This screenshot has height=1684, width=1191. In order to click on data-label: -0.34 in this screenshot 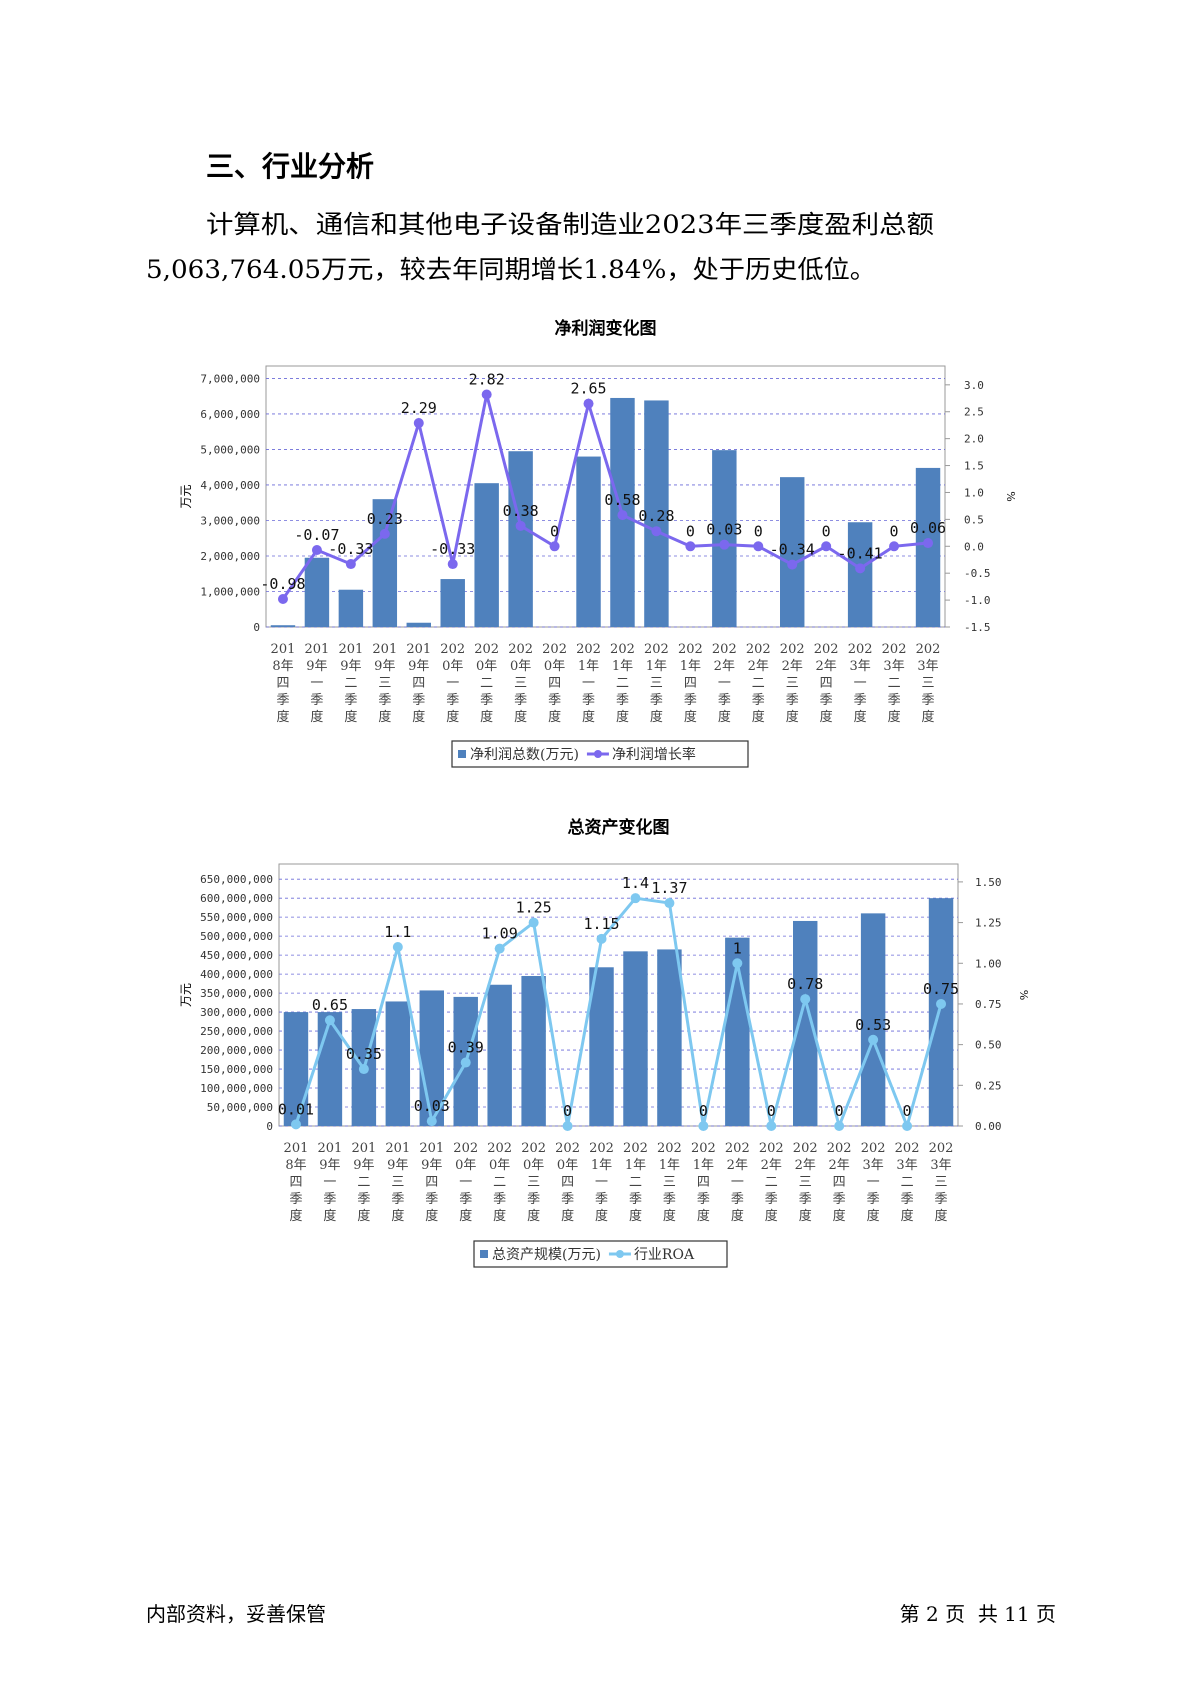, I will do `click(792, 550)`.